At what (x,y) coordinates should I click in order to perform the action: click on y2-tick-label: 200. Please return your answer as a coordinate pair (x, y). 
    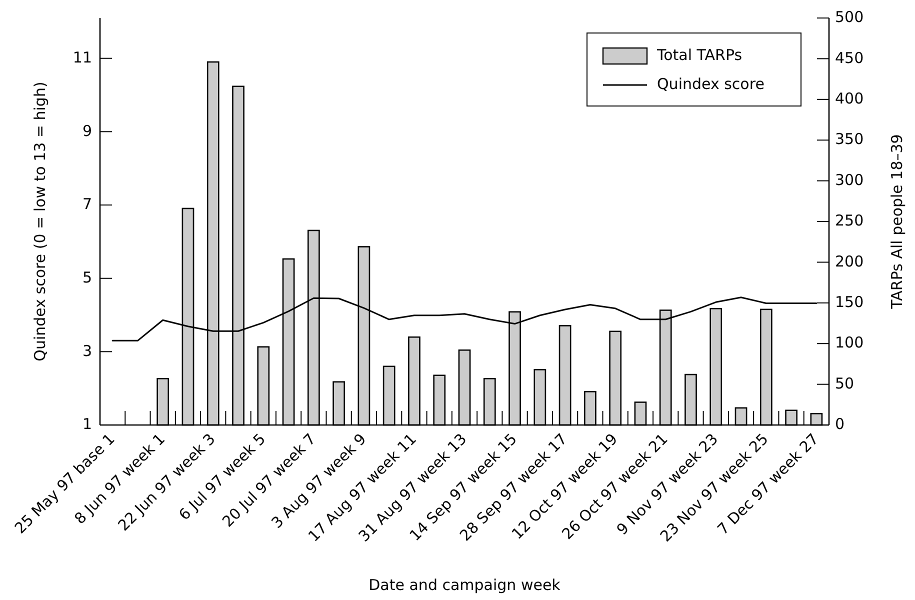
    Looking at the image, I should click on (849, 261).